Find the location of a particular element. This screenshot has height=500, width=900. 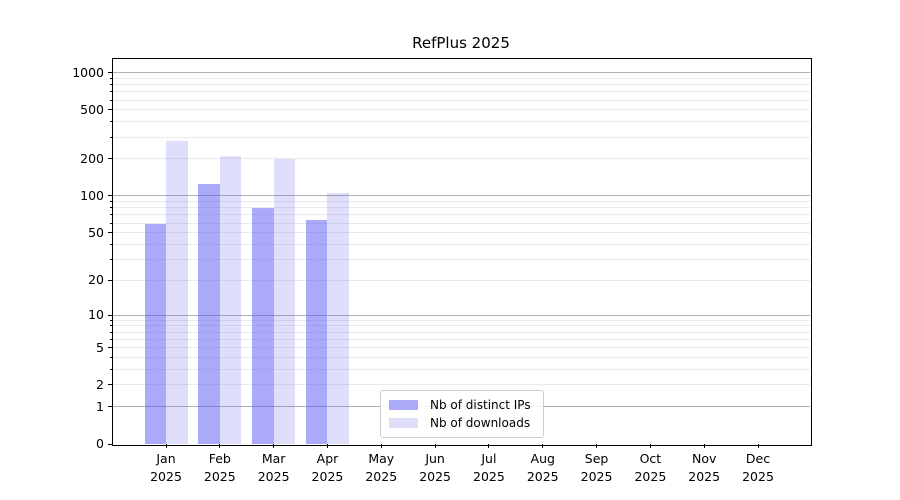

legend-label: Nb of downloads is located at coordinates (480, 423).